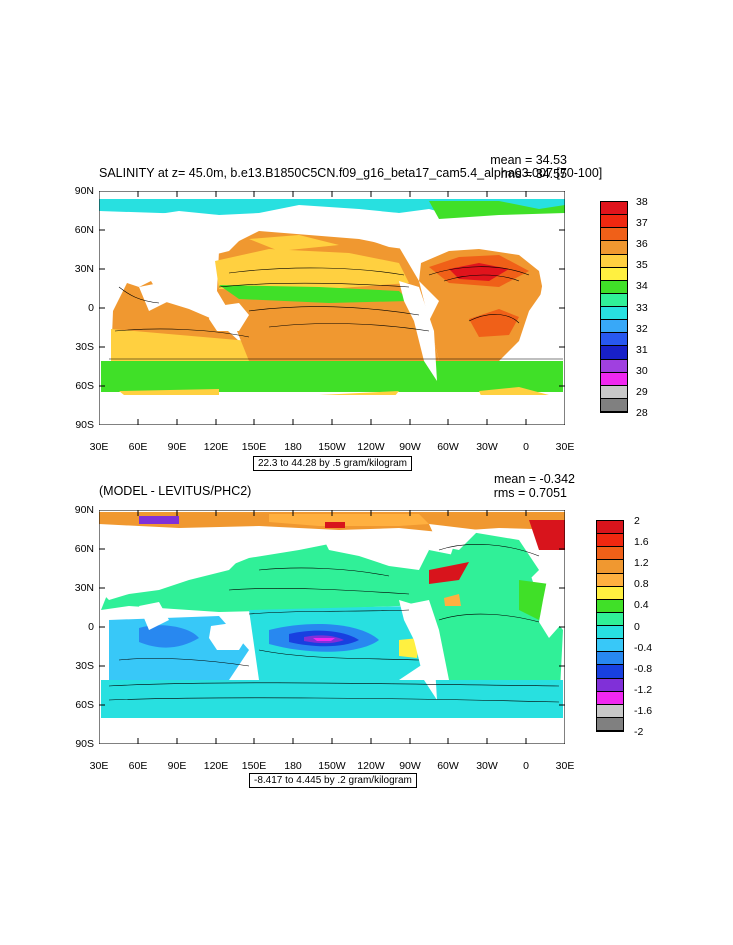 This screenshot has width=733, height=945. I want to click on bottom-land-africa-eurasia, so click(552, 604).